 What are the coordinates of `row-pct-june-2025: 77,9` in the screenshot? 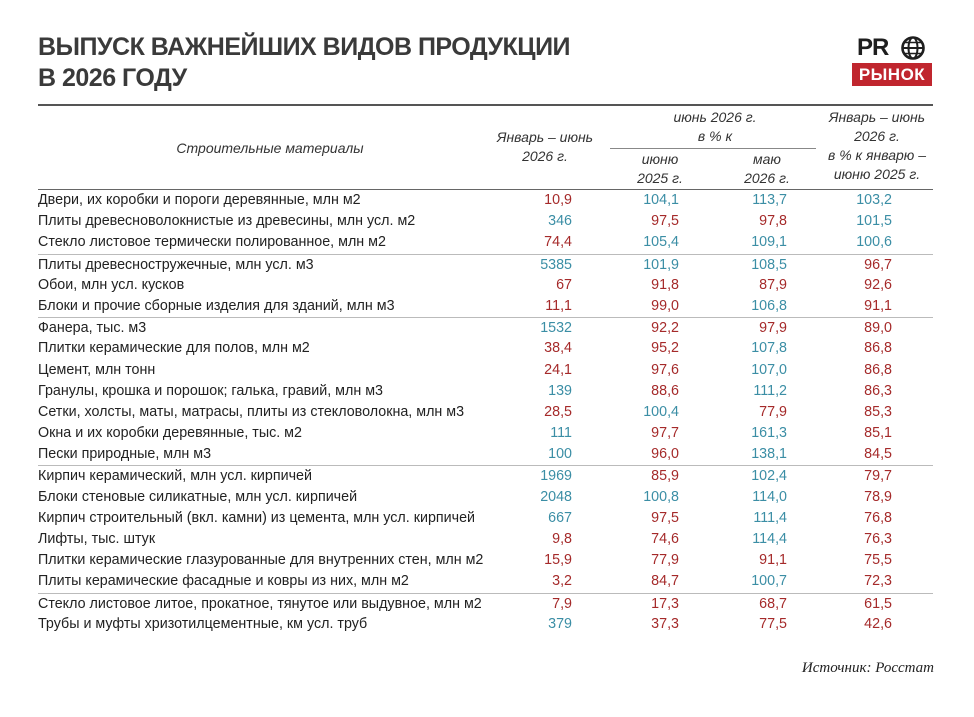 It's located at (665, 560).